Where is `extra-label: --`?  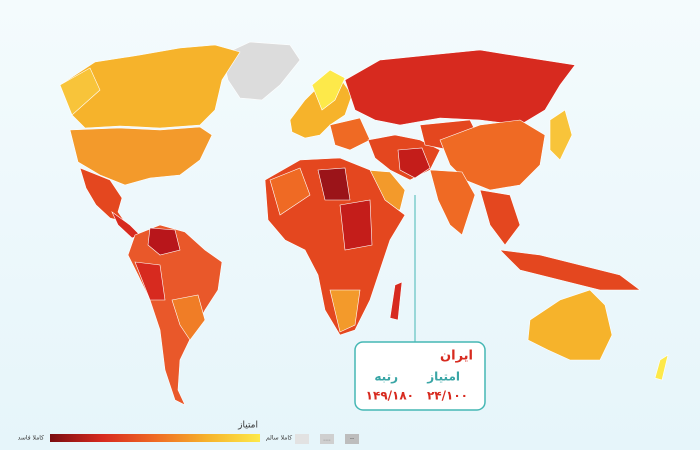
extra-label: -- is located at coordinates (352, 439).